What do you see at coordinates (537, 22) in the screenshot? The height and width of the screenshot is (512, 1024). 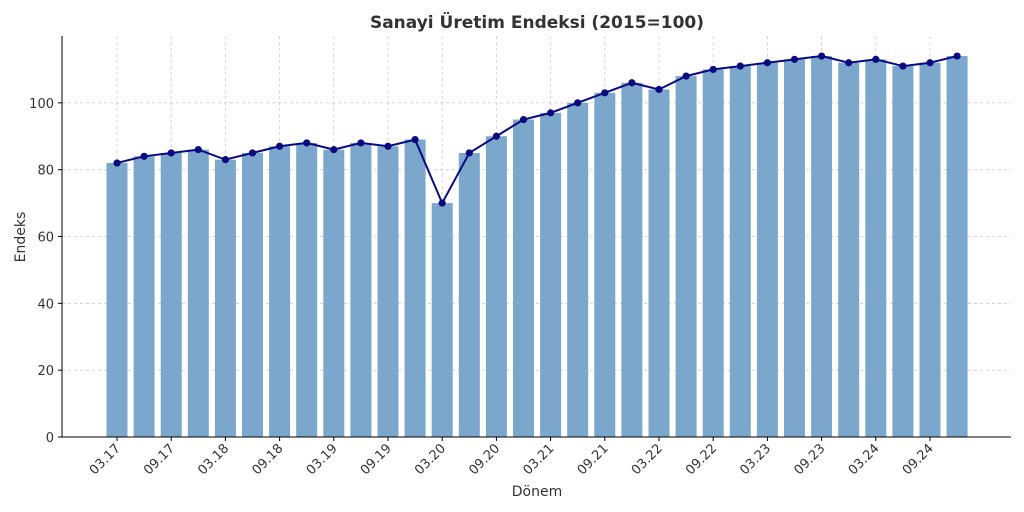 I see `chart-title: Sanayi Üretim Endeksi (2015=100)` at bounding box center [537, 22].